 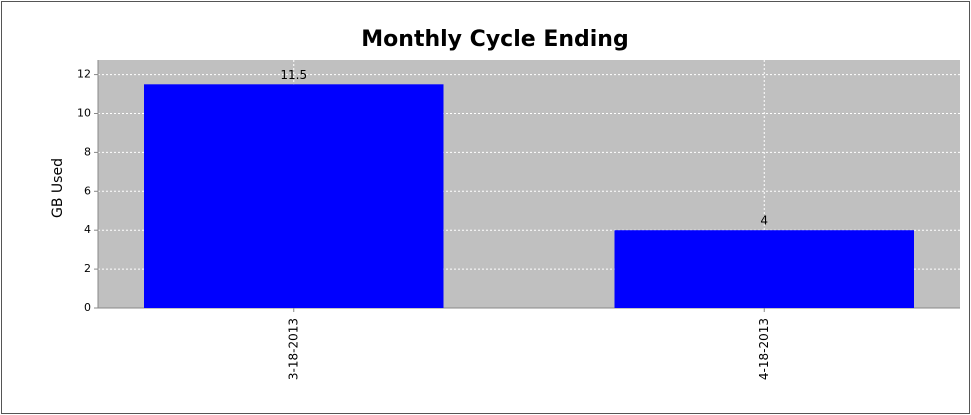 I want to click on x-tick-label: 3-18-2013, so click(x=293, y=349).